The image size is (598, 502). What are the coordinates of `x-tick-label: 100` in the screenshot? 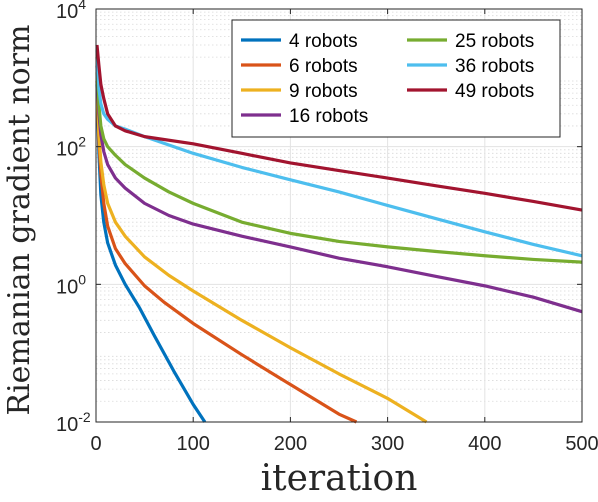 It's located at (193, 444).